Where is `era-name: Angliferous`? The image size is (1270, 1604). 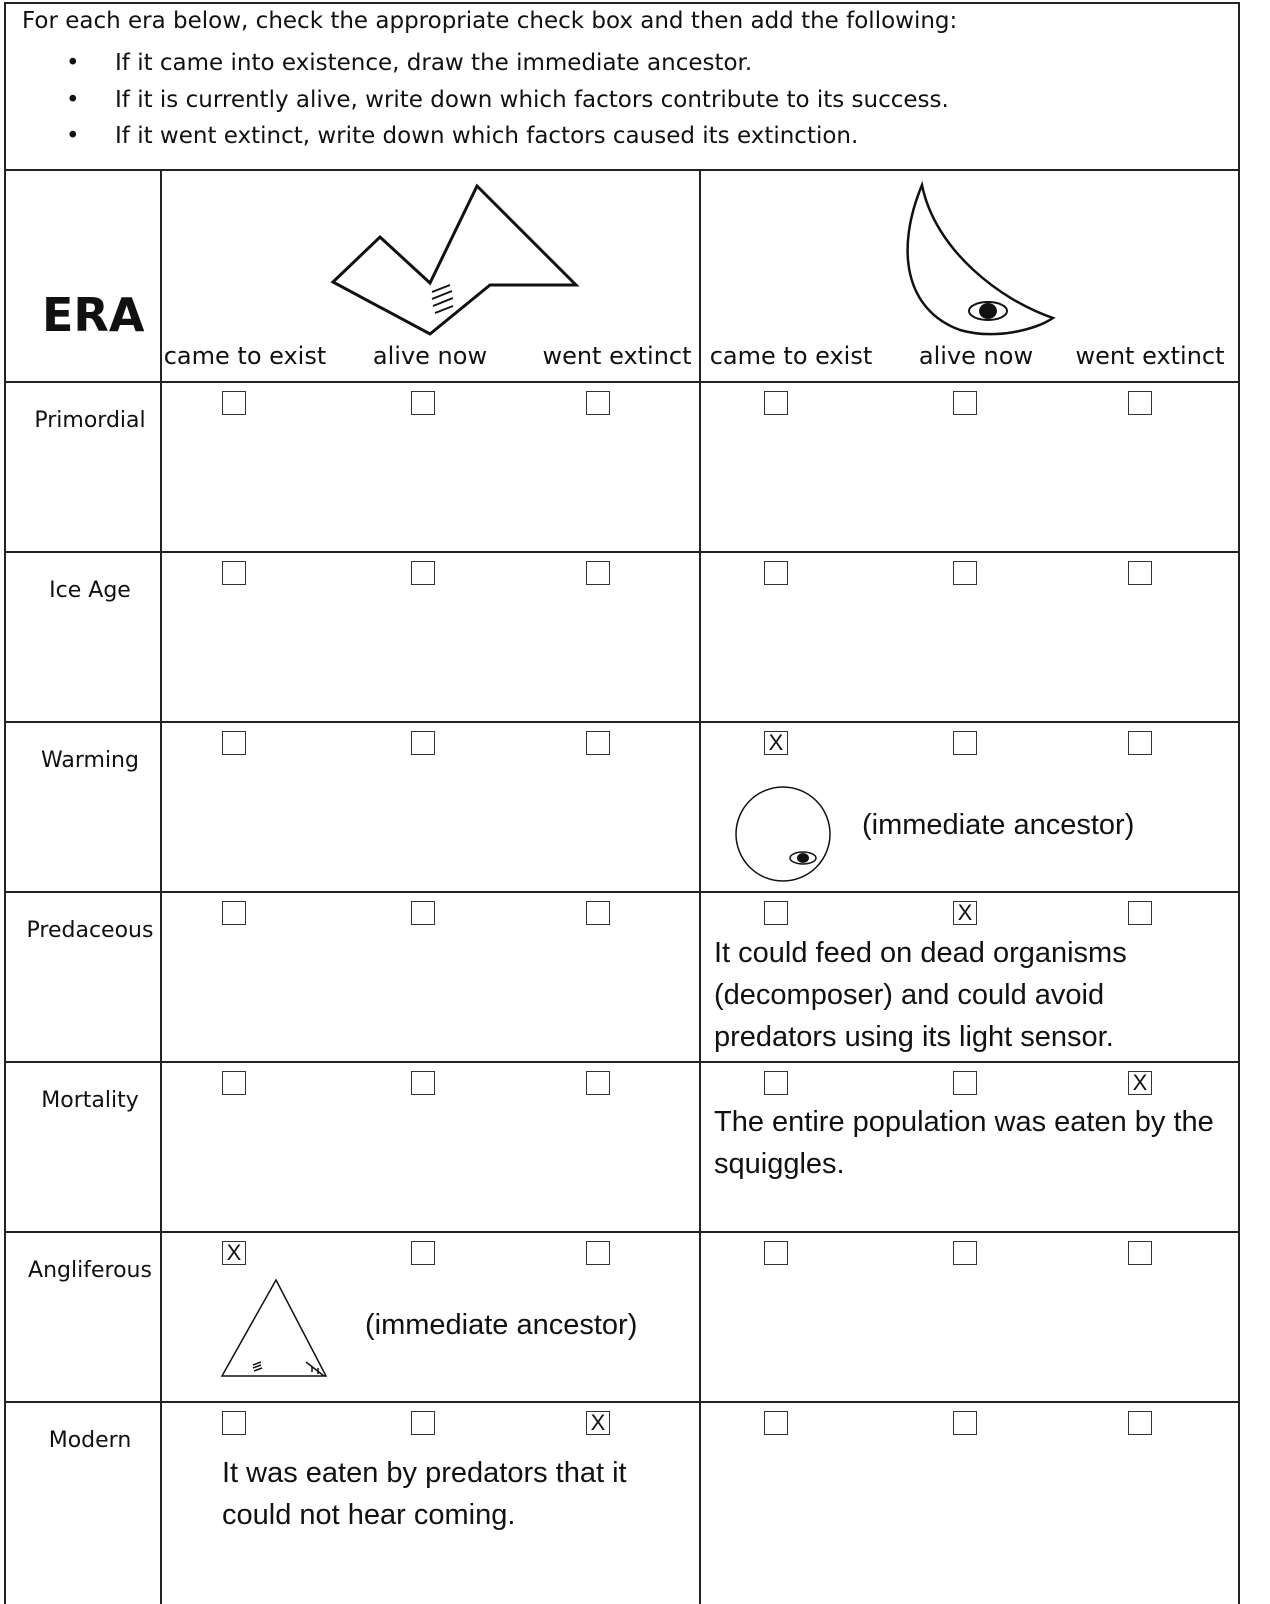 era-name: Angliferous is located at coordinates (90, 1270).